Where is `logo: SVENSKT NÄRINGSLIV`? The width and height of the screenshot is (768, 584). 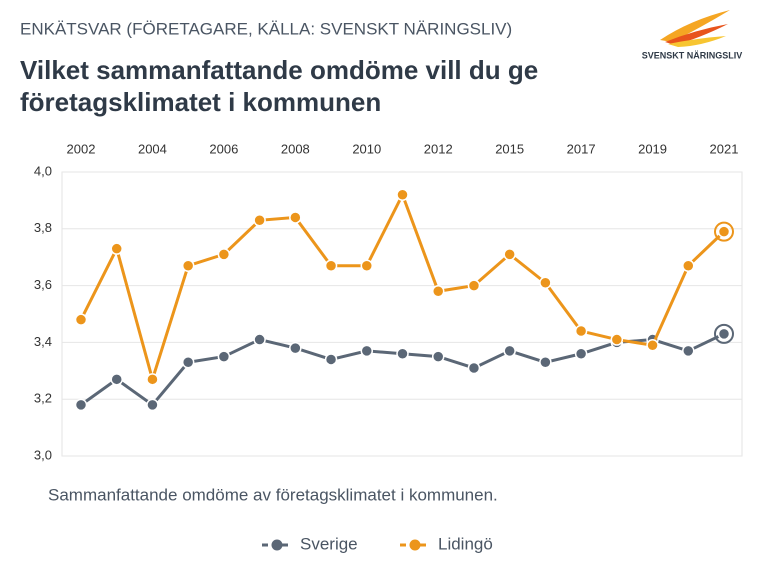 logo: SVENSKT NÄRINGSLIV is located at coordinates (692, 35).